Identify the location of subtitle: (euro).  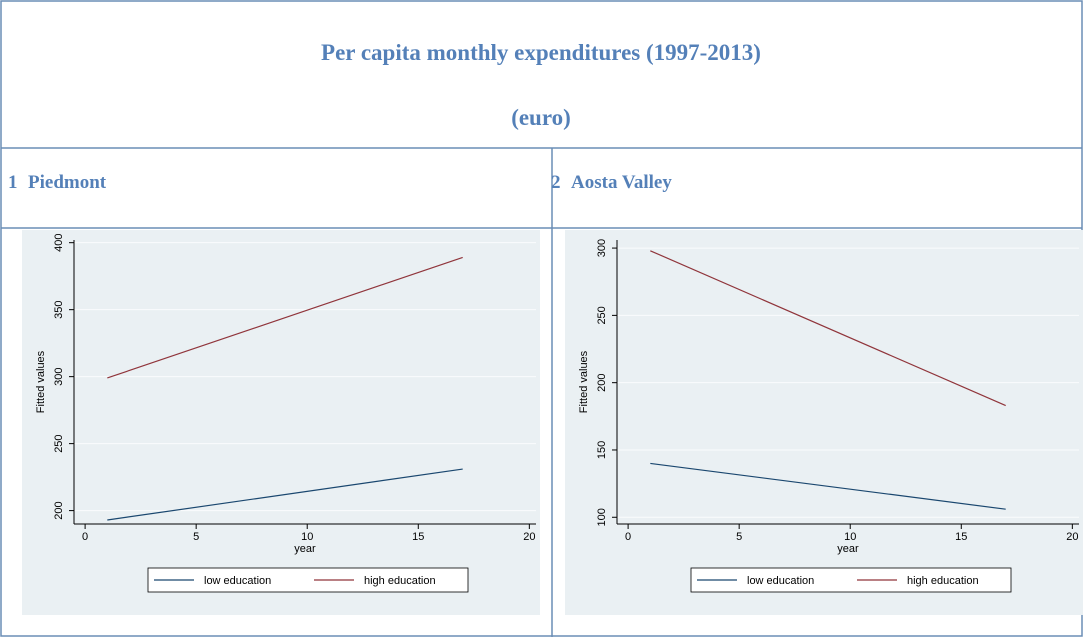
(541, 117).